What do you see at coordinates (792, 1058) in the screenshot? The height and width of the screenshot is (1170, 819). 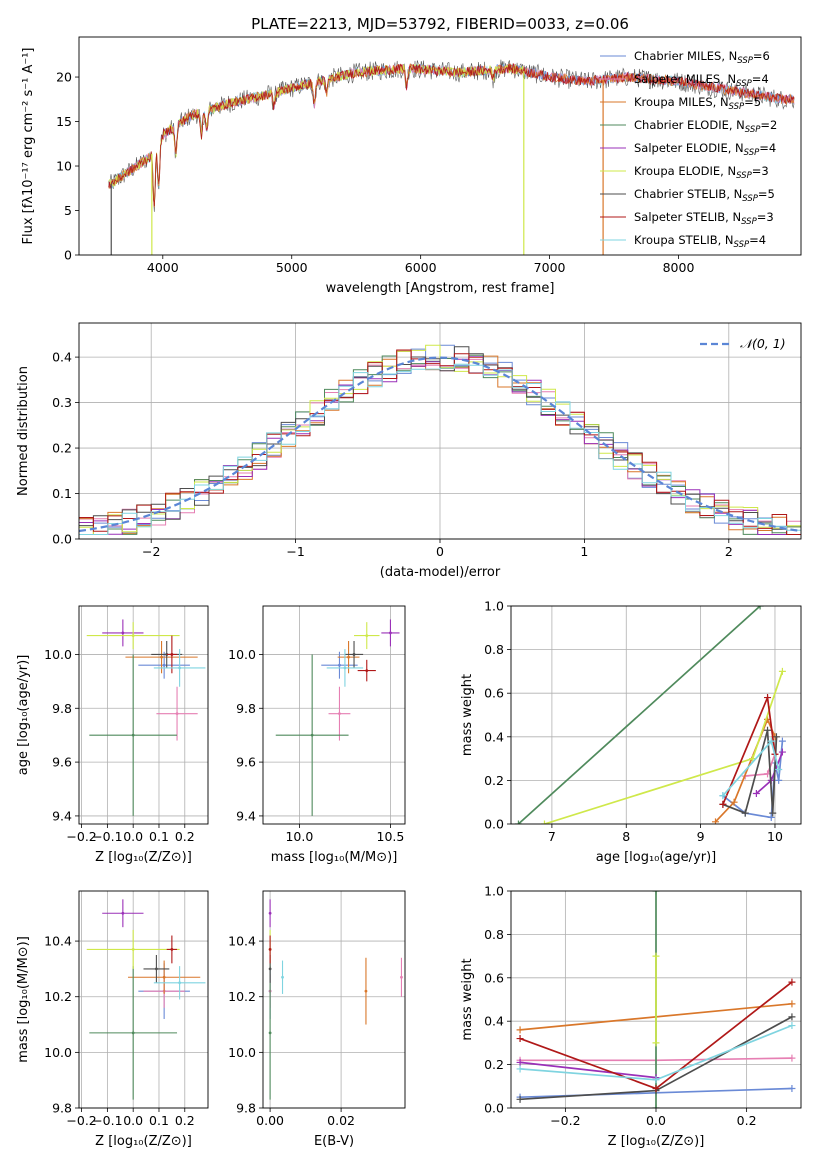 I see `weight-marker-salpeter_miles` at bounding box center [792, 1058].